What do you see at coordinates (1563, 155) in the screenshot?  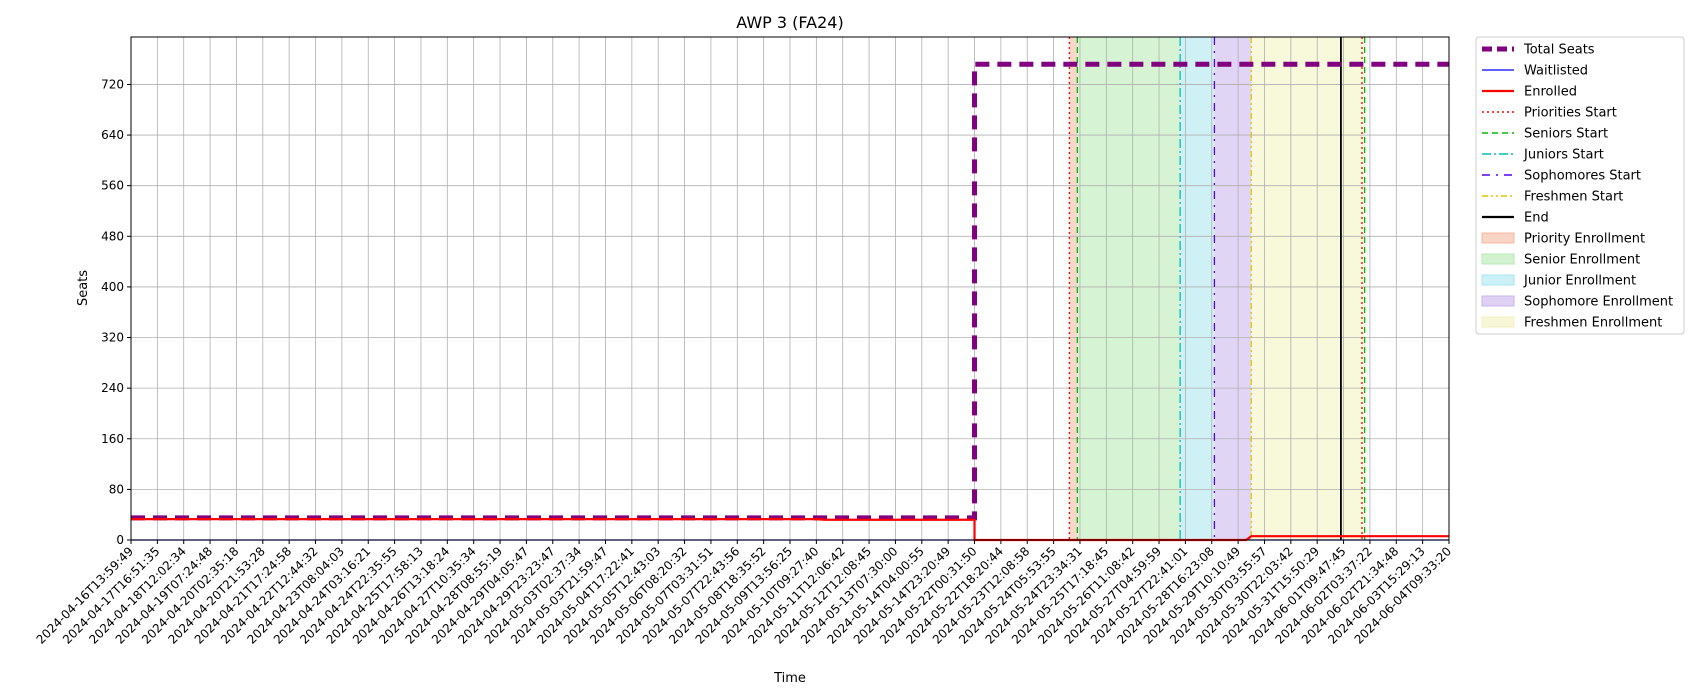 I see `legend-label: Juniors Start` at bounding box center [1563, 155].